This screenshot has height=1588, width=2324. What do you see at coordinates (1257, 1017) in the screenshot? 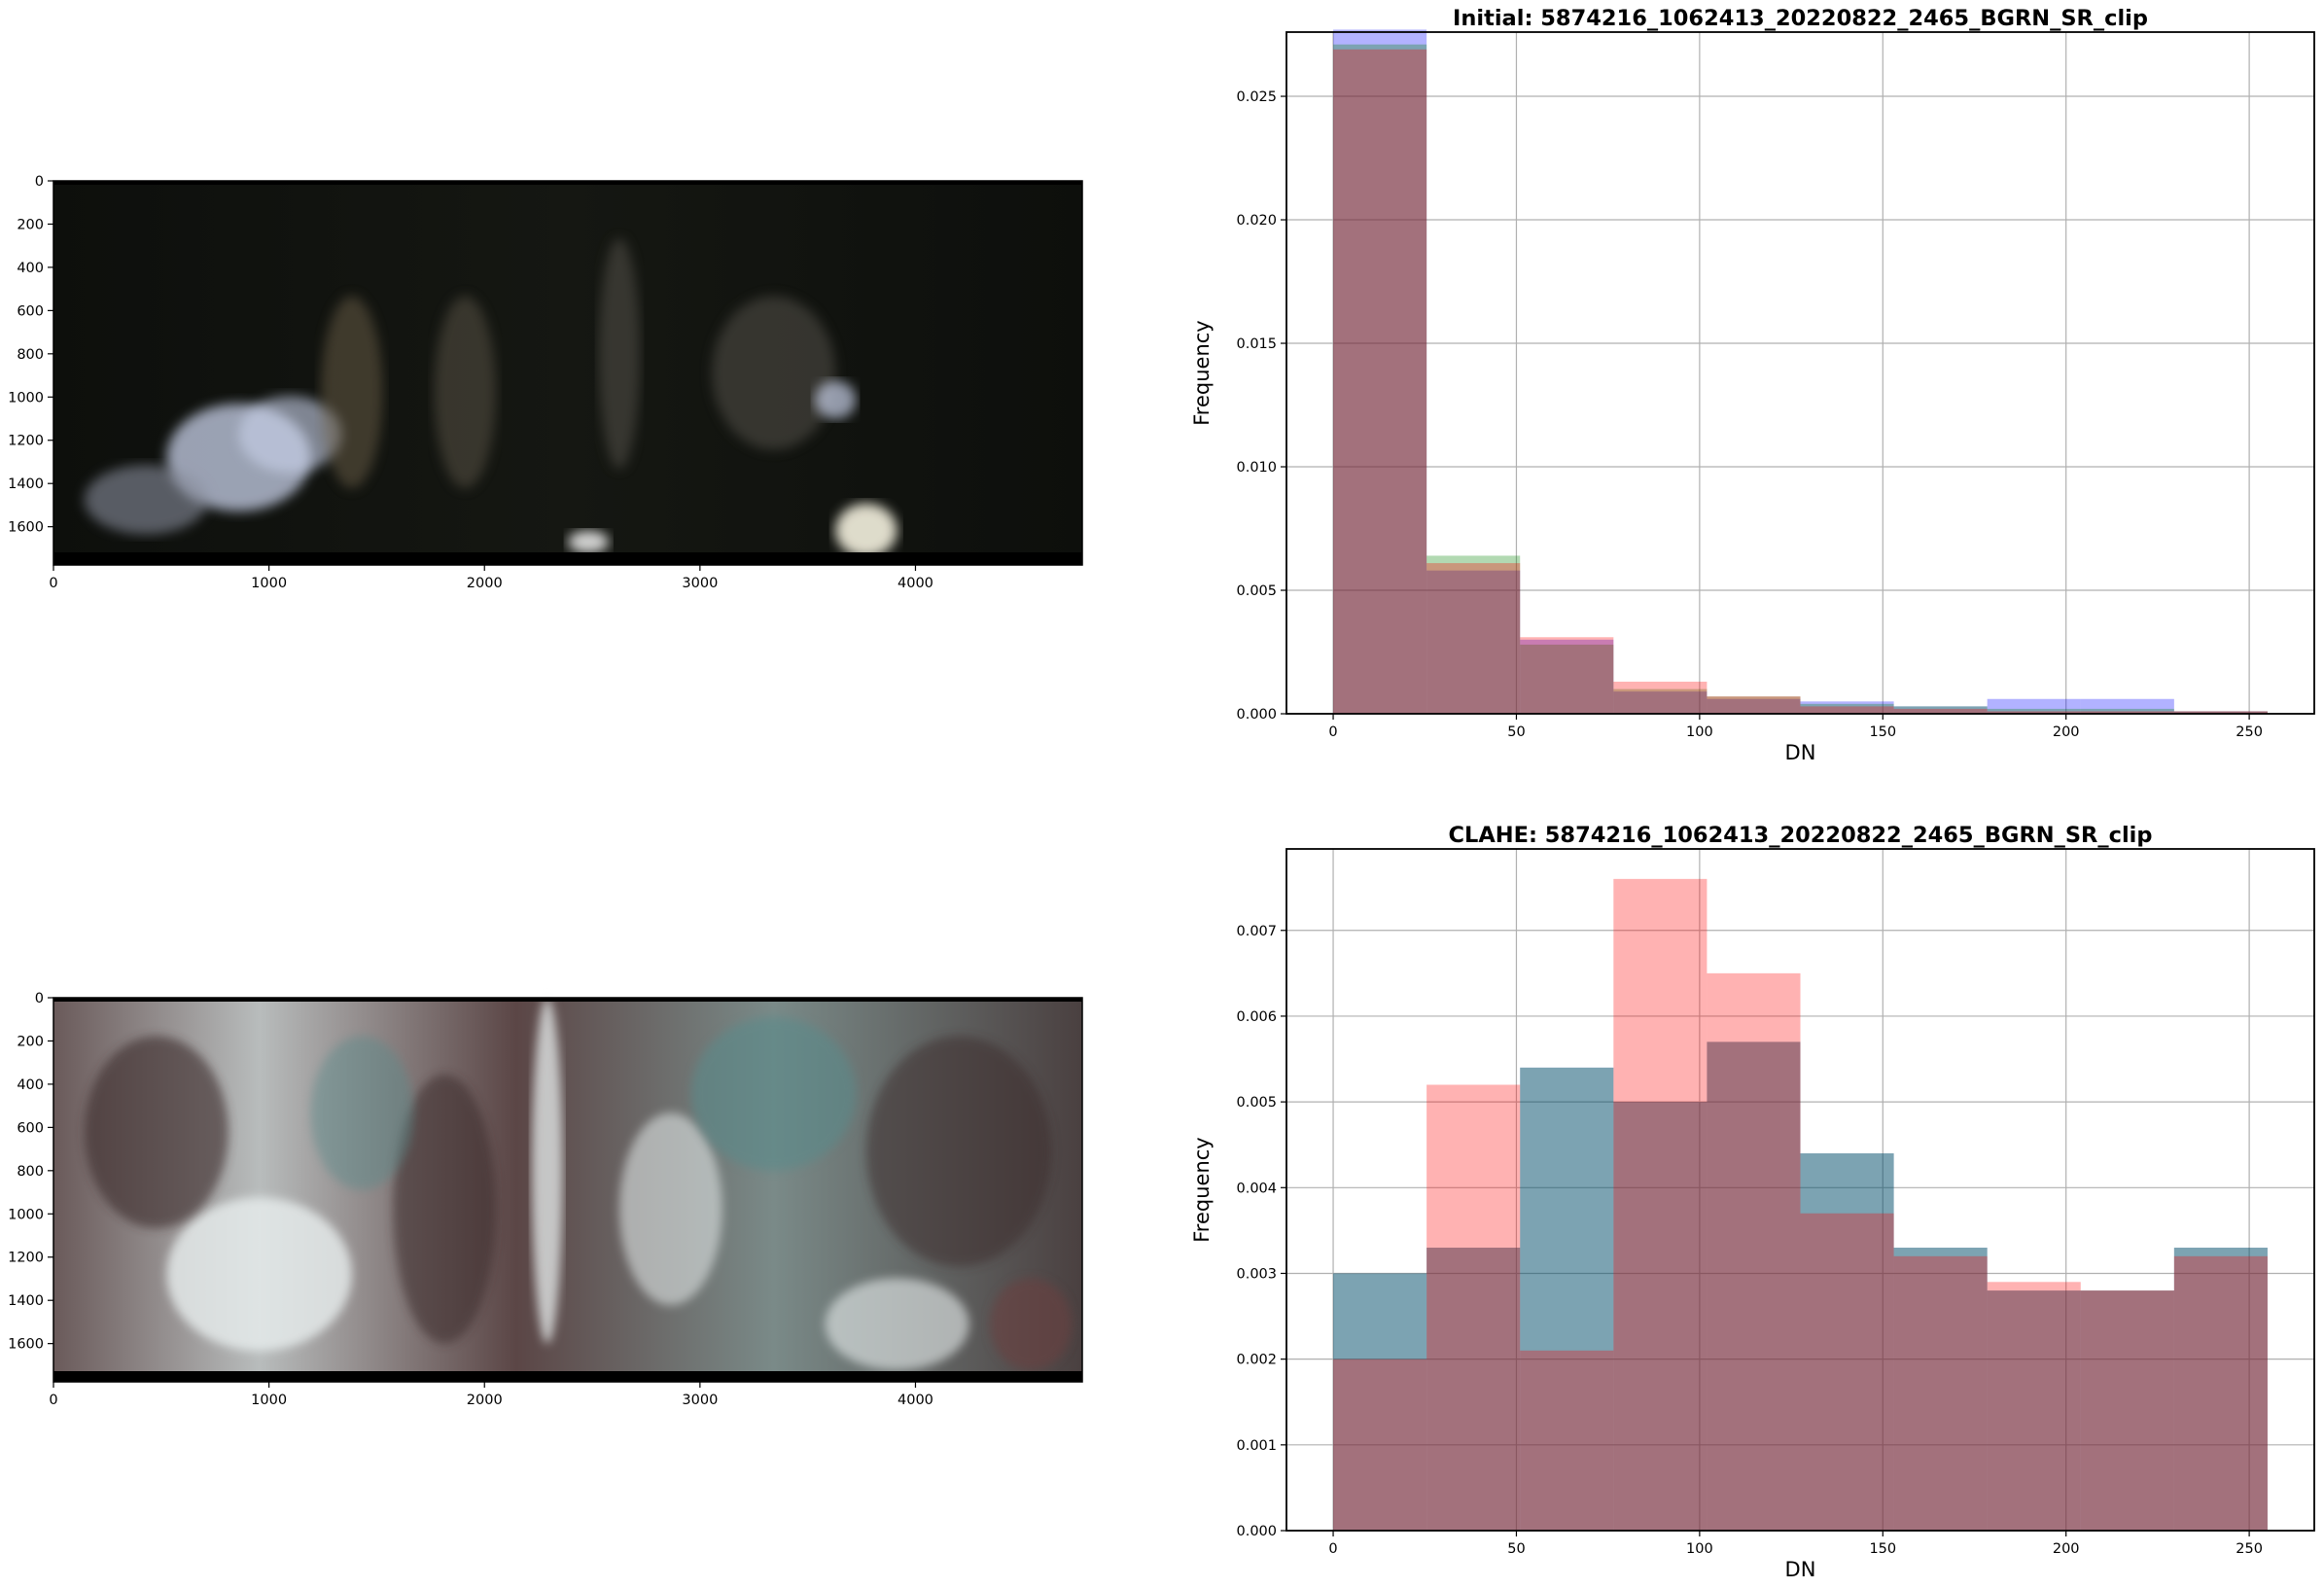
I see `y-tick-label: 0.006` at bounding box center [1257, 1017].